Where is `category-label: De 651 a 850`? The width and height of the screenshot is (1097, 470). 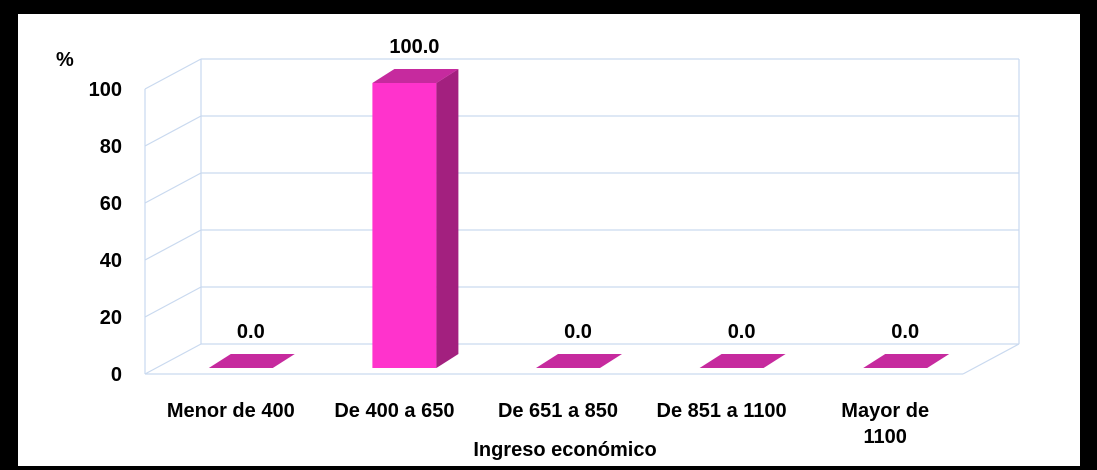 category-label: De 651 a 850 is located at coordinates (558, 411).